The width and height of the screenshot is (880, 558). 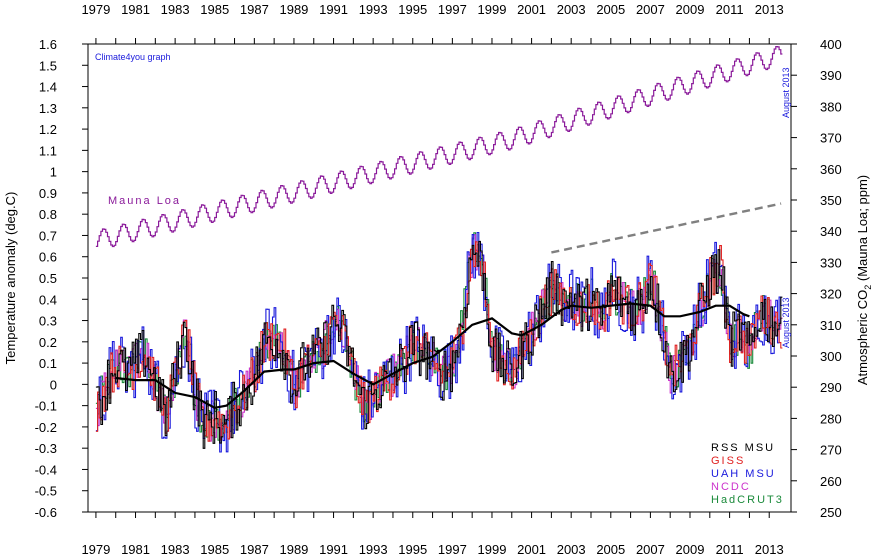 What do you see at coordinates (571, 549) in the screenshot?
I see `bottom-year-label: 2003` at bounding box center [571, 549].